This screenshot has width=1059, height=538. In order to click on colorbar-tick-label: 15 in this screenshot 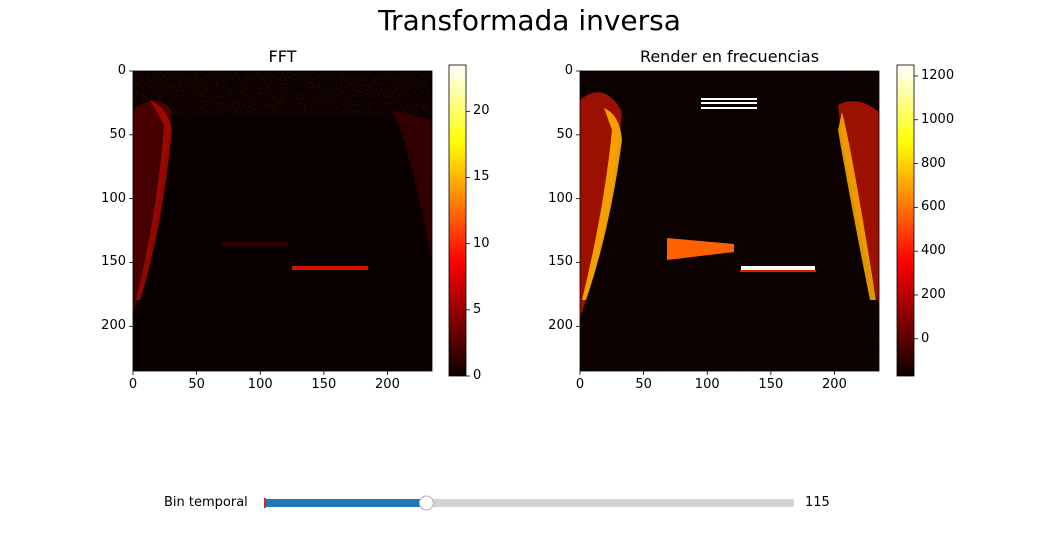, I will do `click(481, 177)`.